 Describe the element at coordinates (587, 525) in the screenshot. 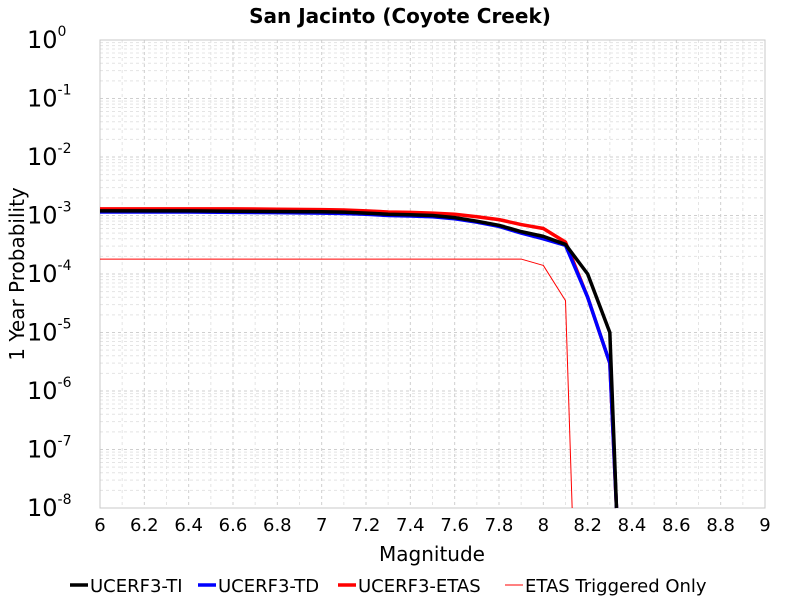

I see `x-tick-label: 8.2` at that location.